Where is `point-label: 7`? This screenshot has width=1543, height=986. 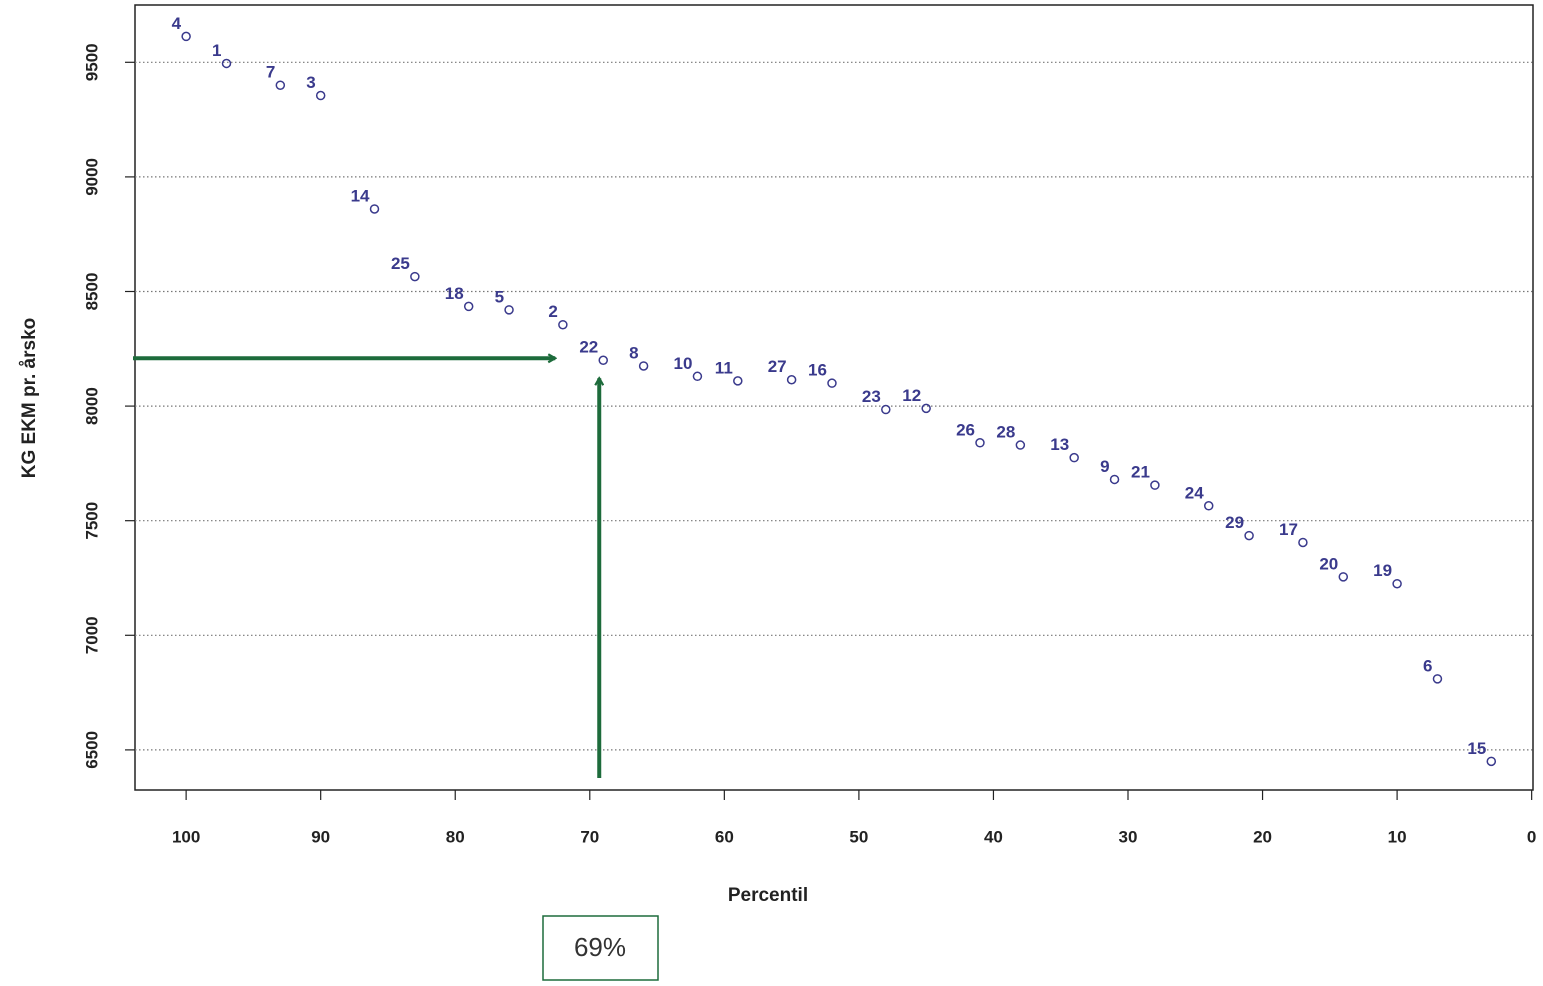
point-label: 7 is located at coordinates (270, 72).